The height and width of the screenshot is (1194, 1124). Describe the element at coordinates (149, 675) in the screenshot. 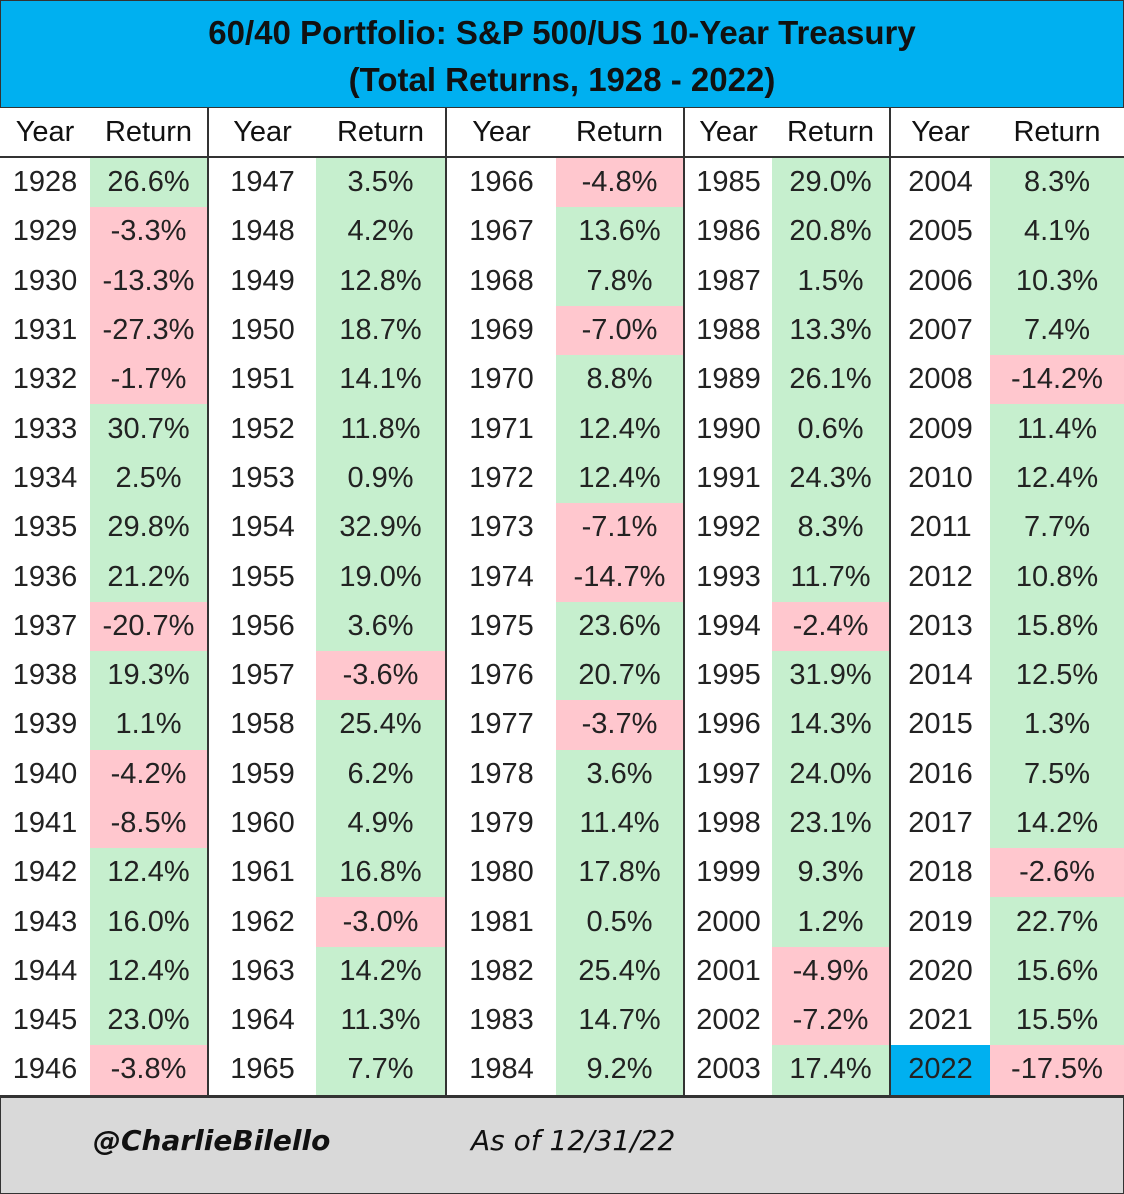

I see `return-cell: 19.3%` at that location.